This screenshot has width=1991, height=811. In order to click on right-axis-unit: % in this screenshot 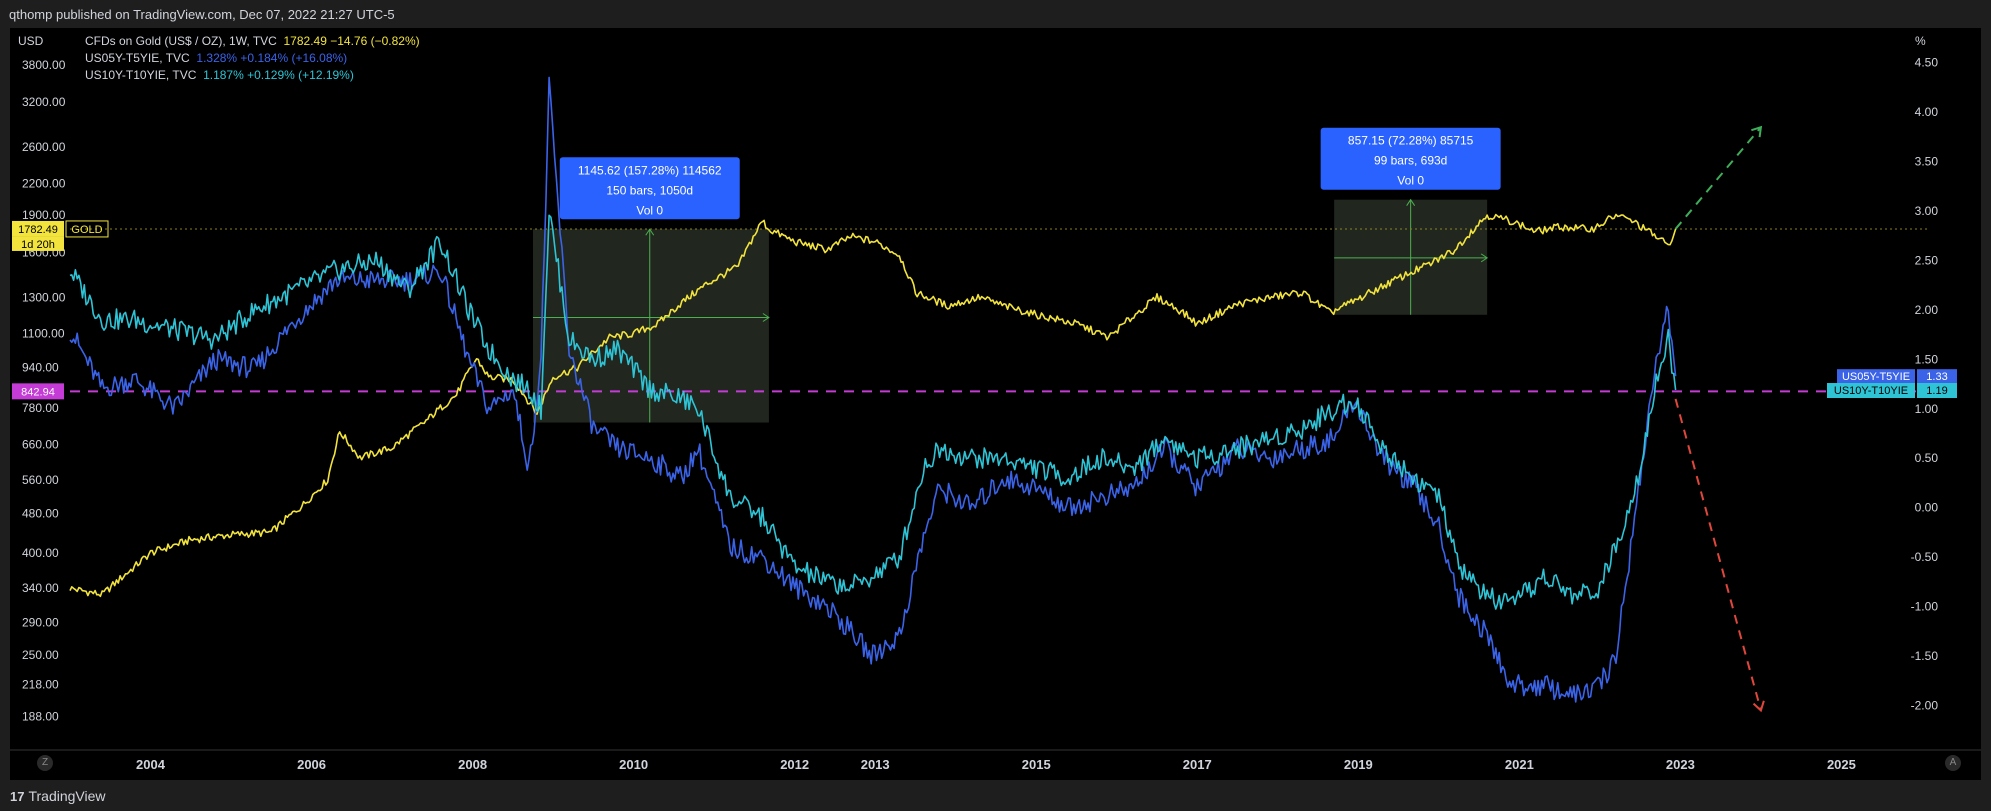, I will do `click(1920, 41)`.